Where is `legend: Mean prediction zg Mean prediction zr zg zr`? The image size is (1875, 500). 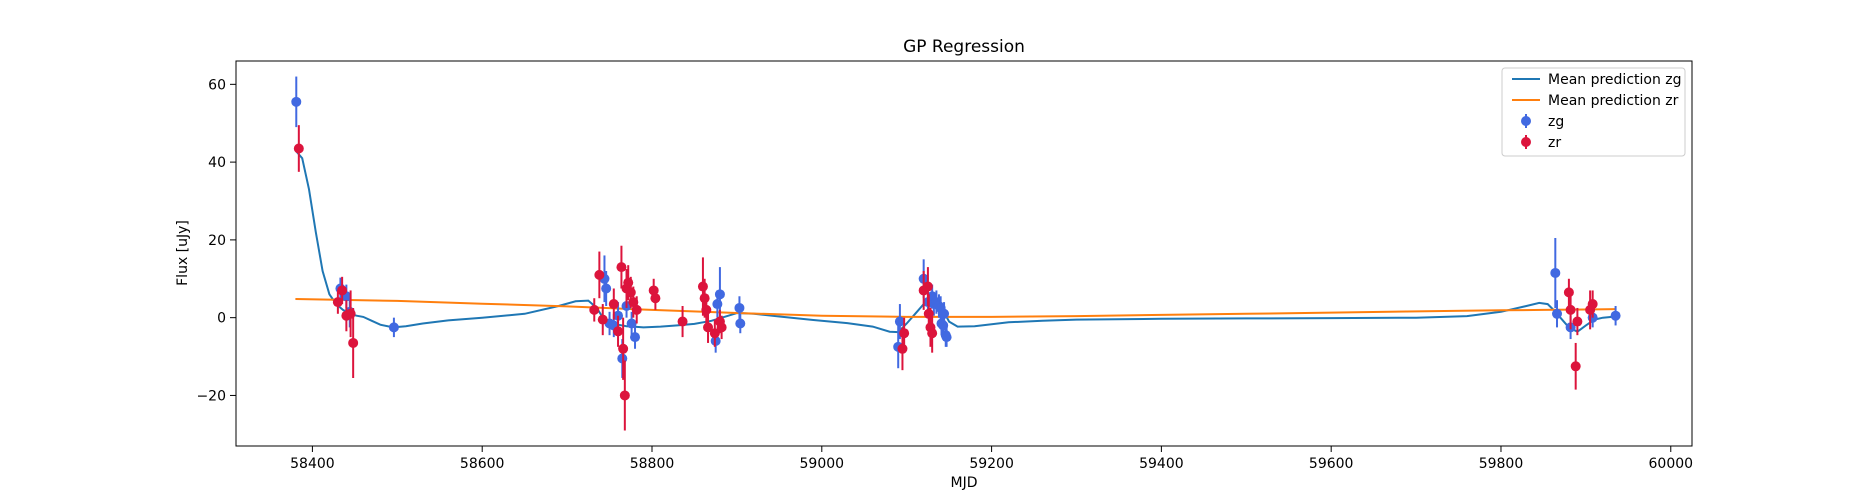
legend: Mean prediction zg Mean prediction zr zg zr is located at coordinates (1593, 112).